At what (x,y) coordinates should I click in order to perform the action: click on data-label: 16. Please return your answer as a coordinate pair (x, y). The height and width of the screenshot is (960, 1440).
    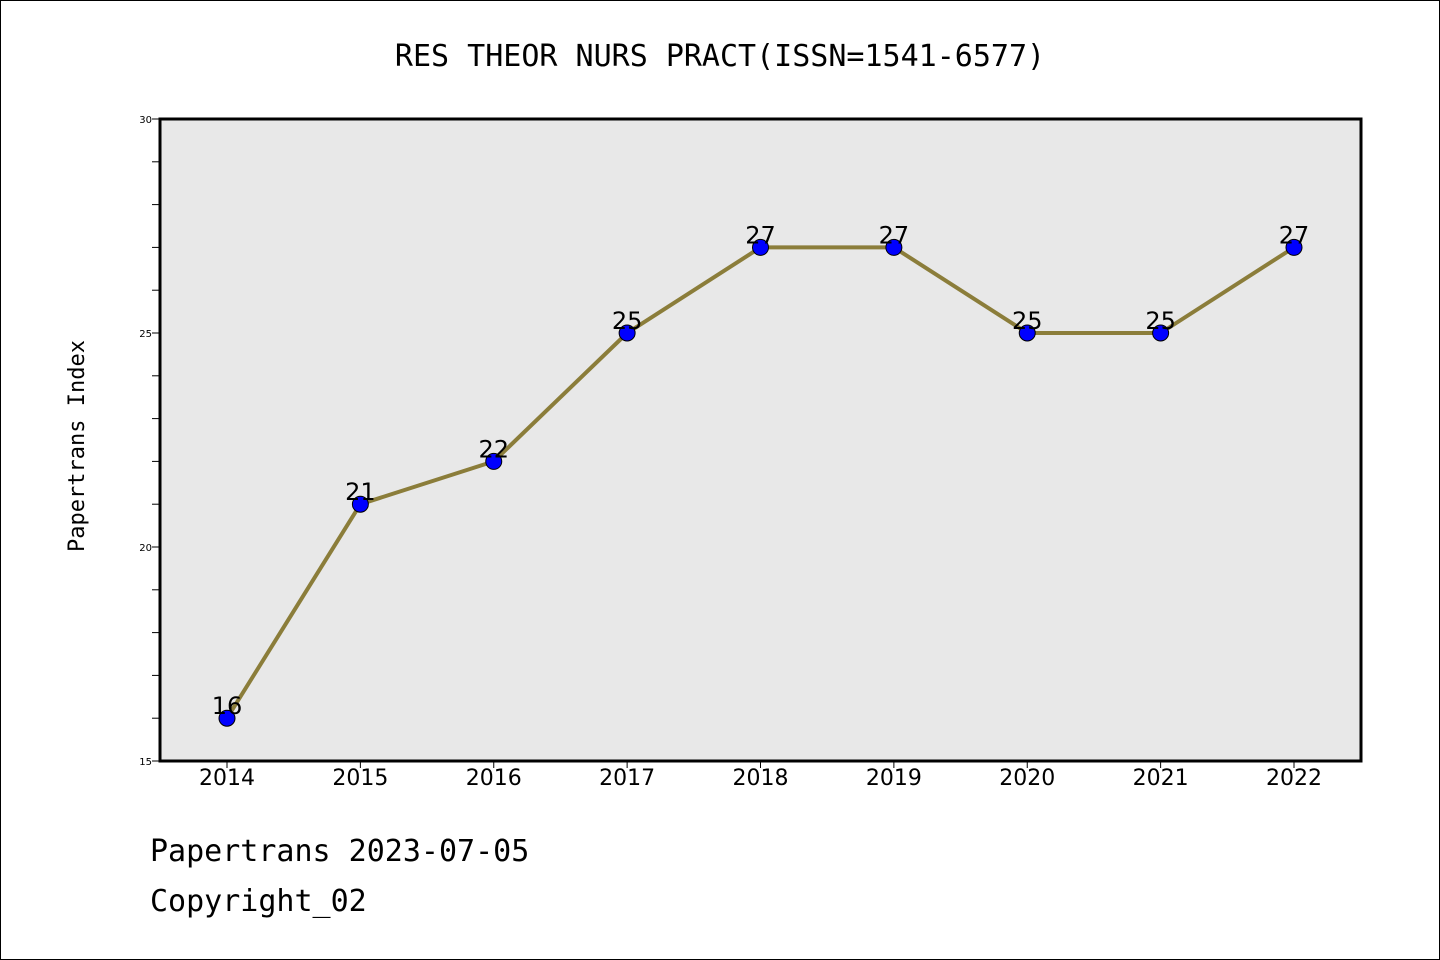
    Looking at the image, I should click on (227, 706).